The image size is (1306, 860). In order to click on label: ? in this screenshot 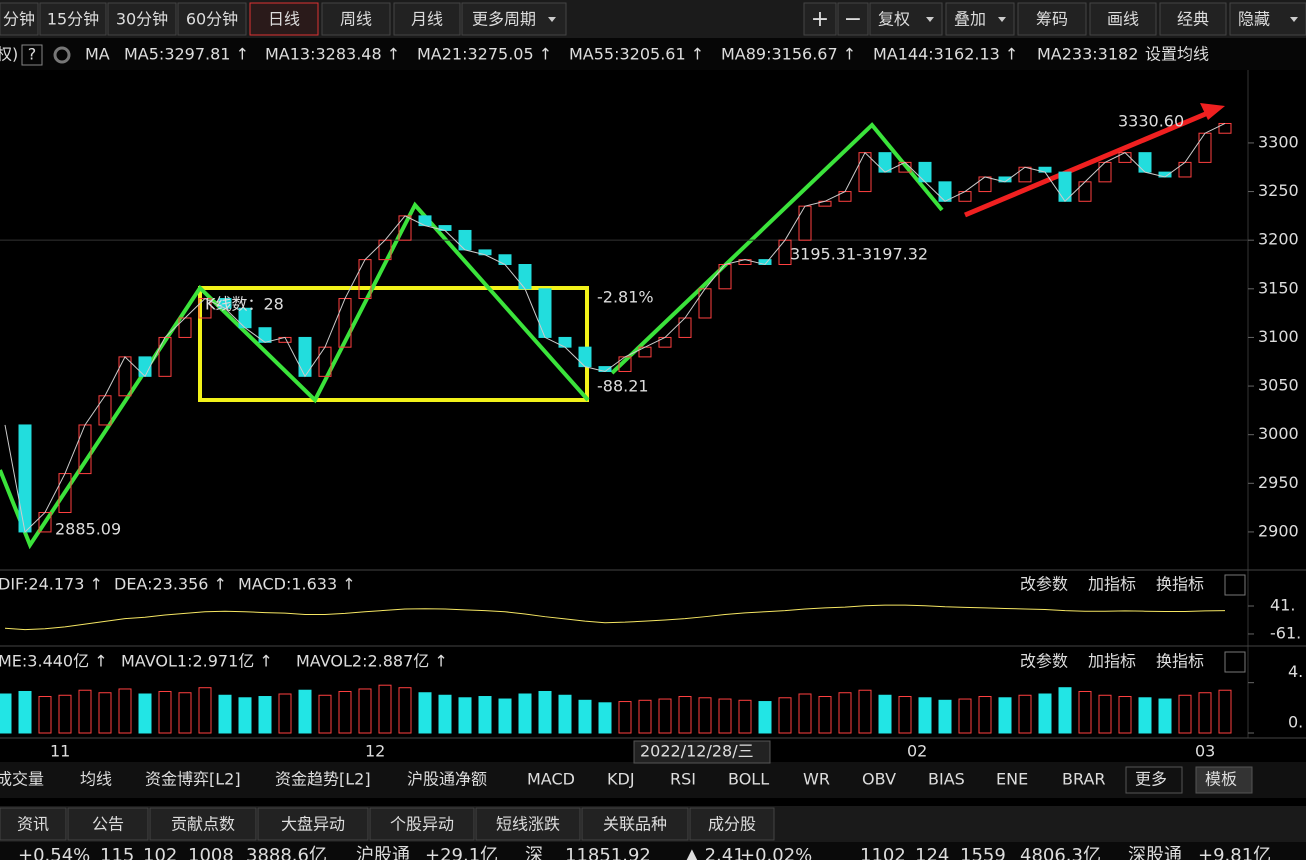, I will do `click(32, 54)`.